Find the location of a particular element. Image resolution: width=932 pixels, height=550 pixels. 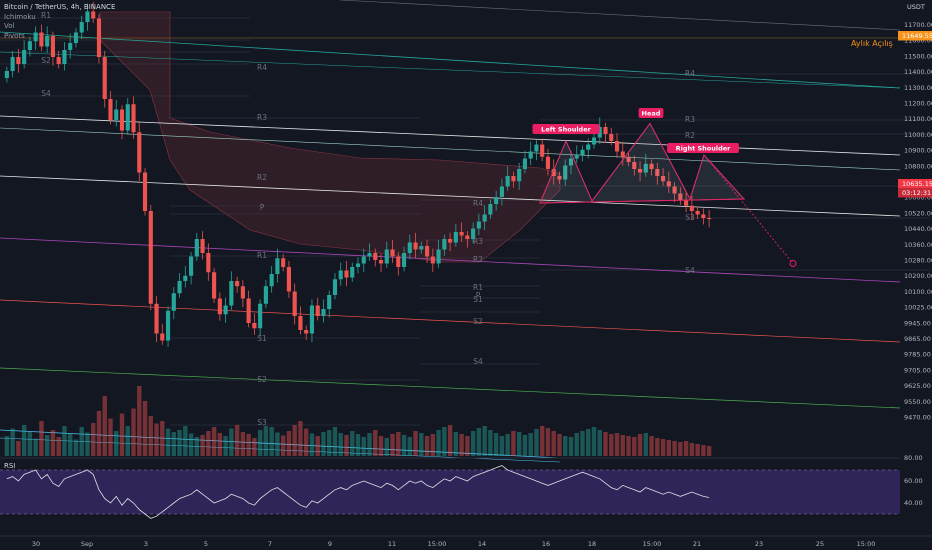

monthly-open-badge-bg is located at coordinates (915, 36).